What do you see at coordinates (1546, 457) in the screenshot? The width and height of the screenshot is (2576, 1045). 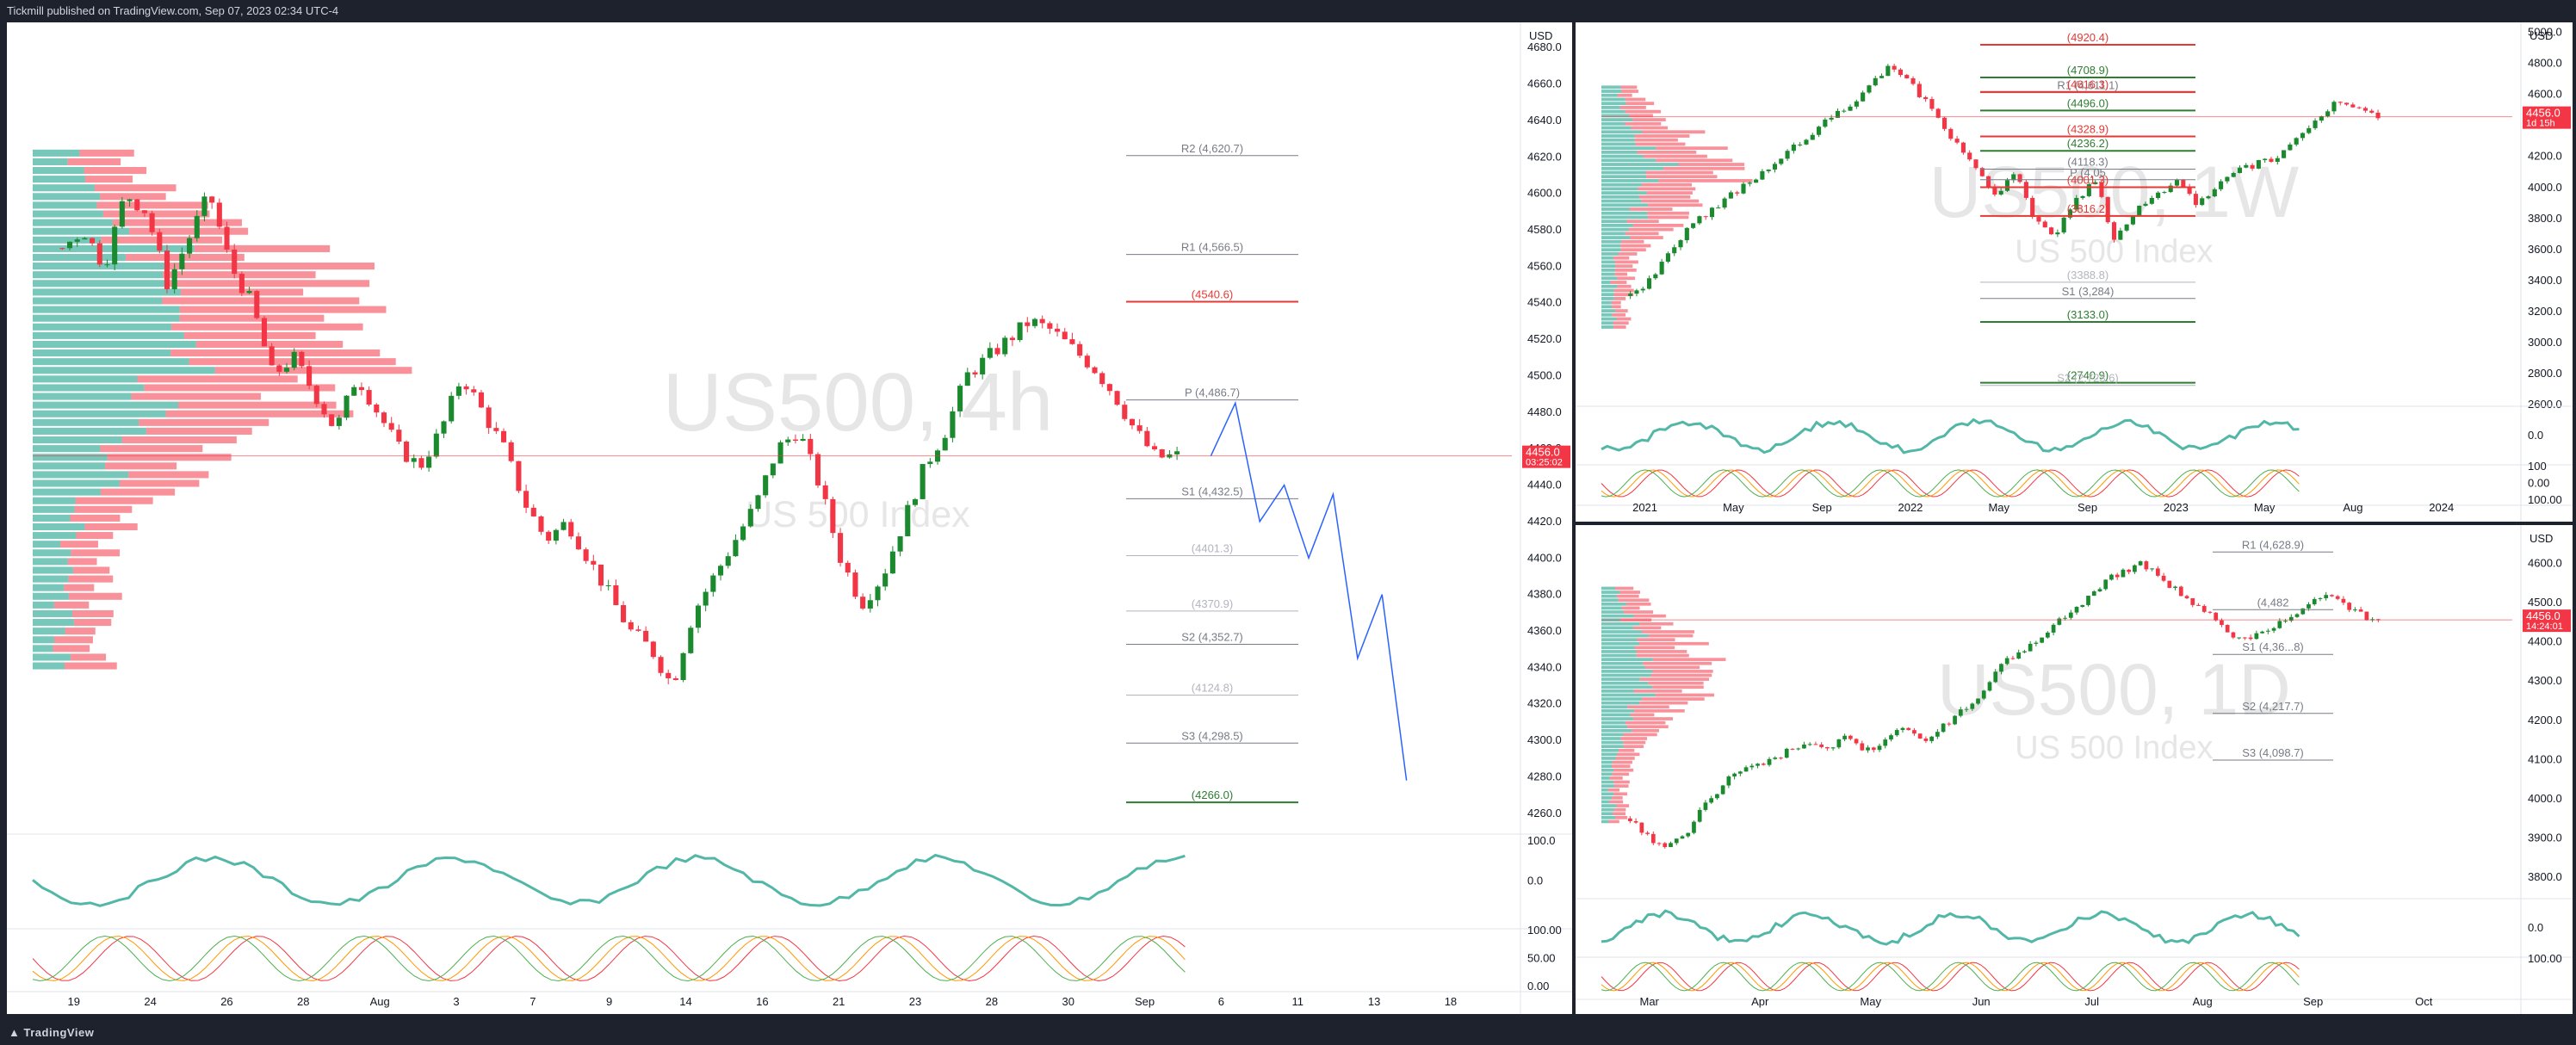 I see `last-price-badge` at bounding box center [1546, 457].